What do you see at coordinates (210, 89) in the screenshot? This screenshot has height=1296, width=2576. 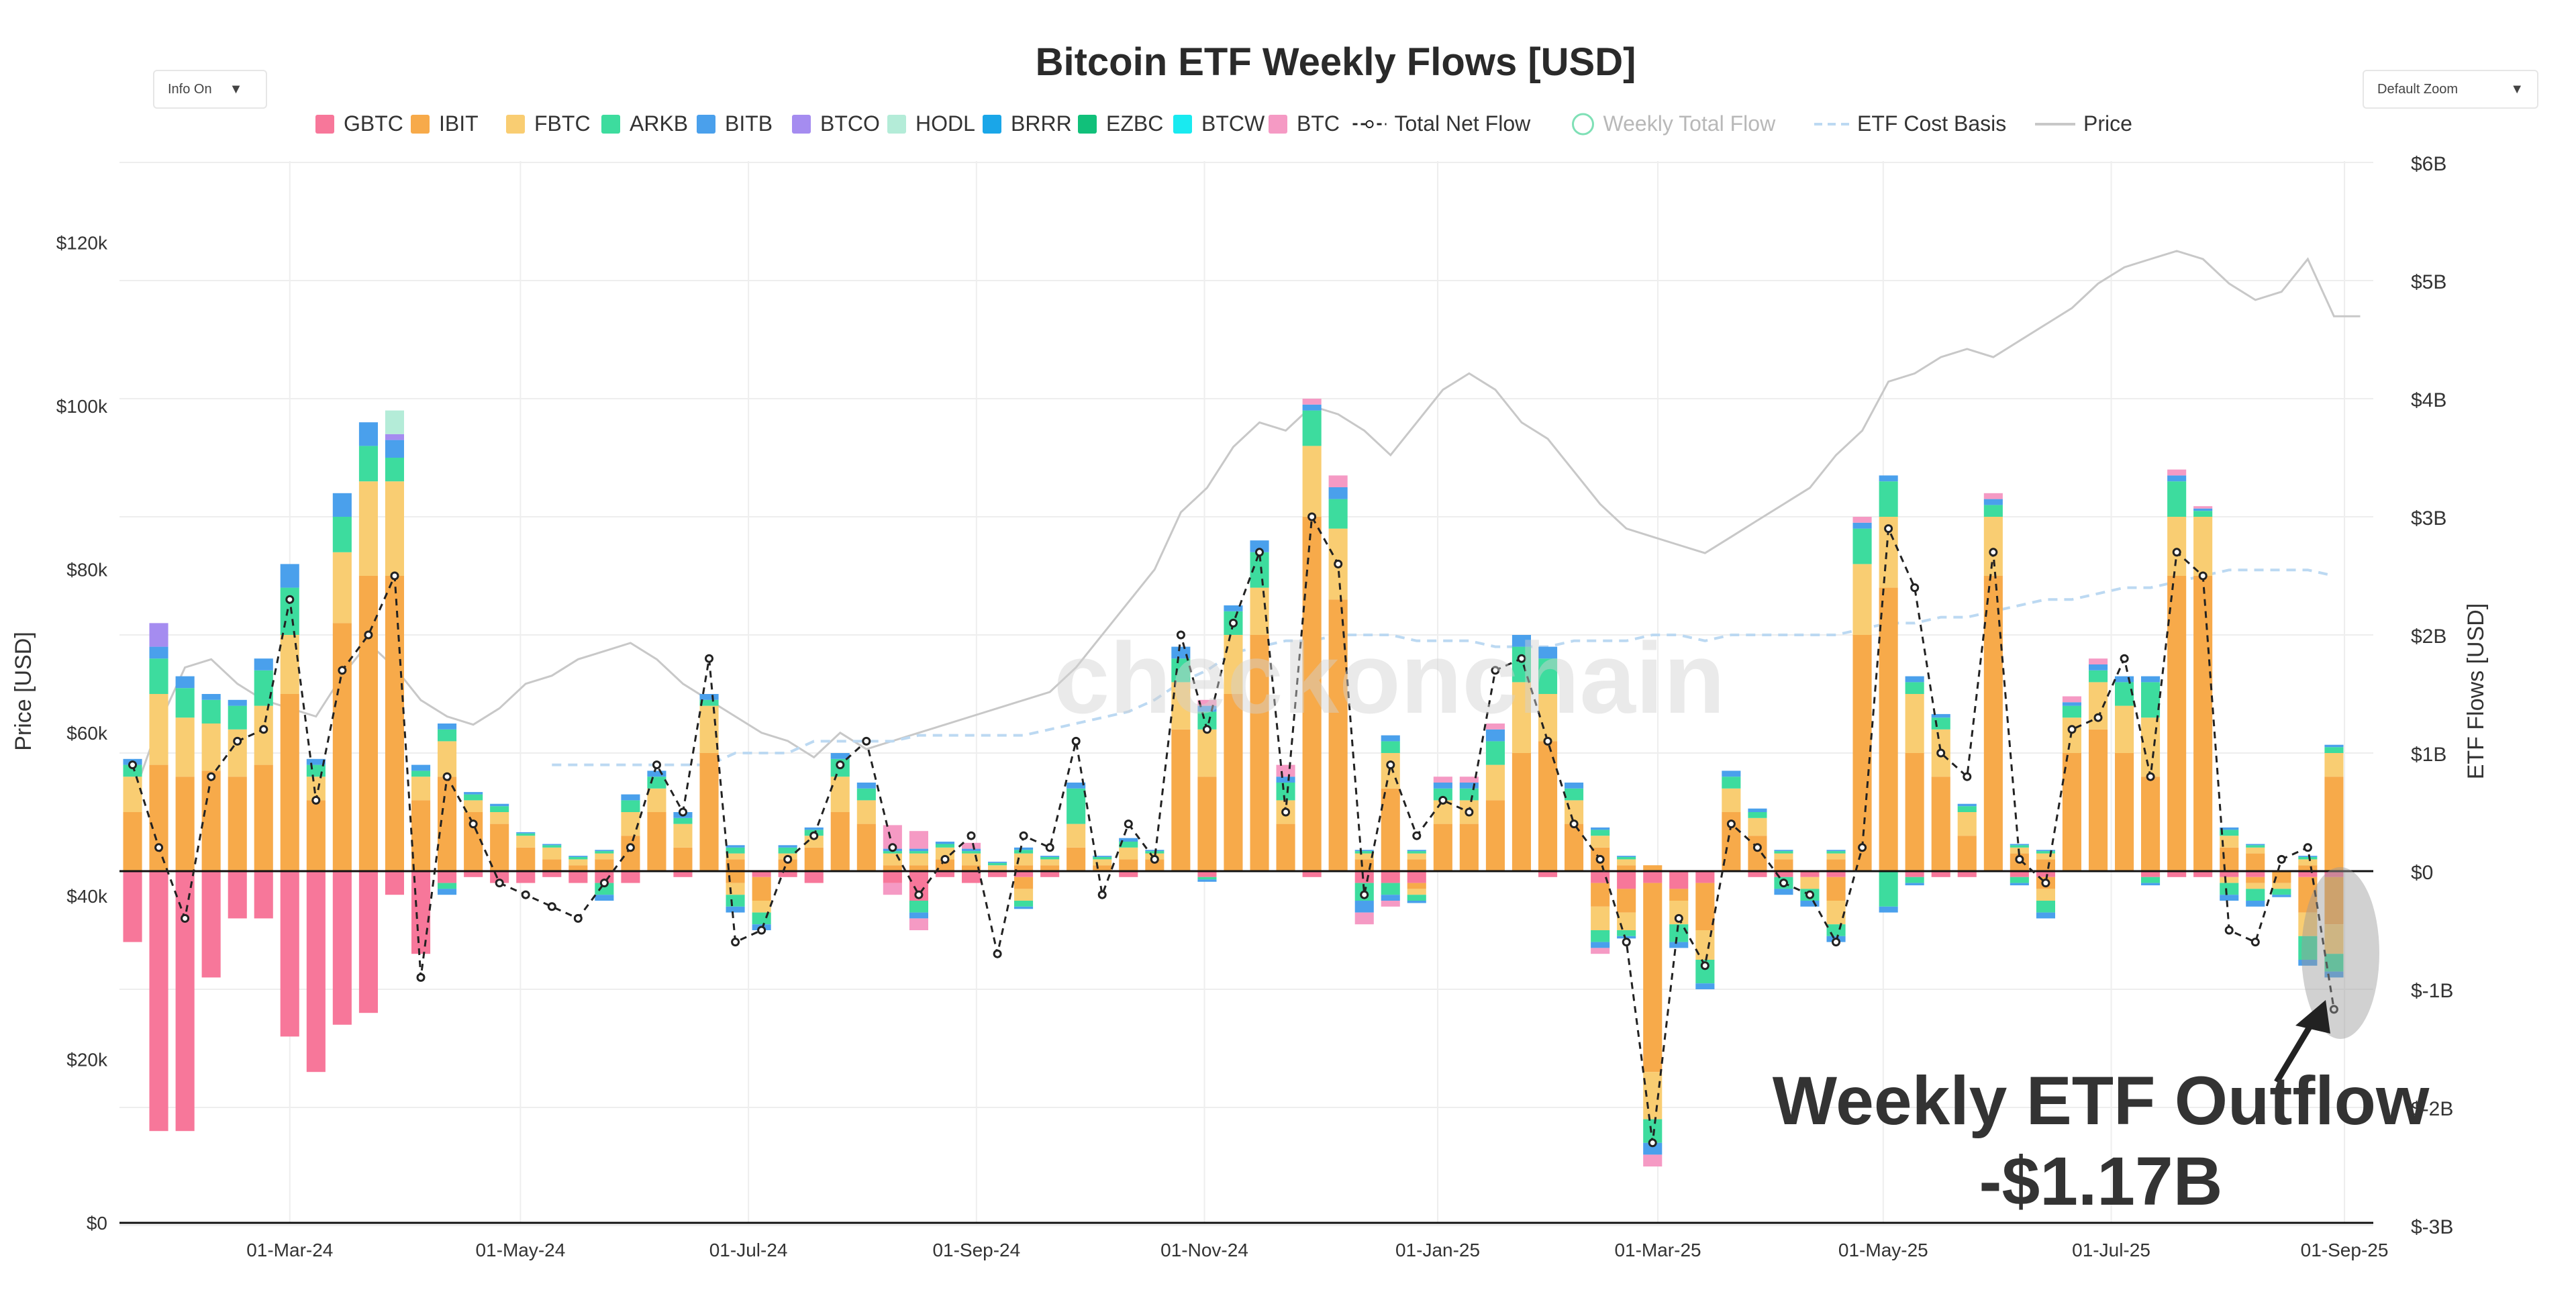 I see `info-toggle: Info On ▼` at bounding box center [210, 89].